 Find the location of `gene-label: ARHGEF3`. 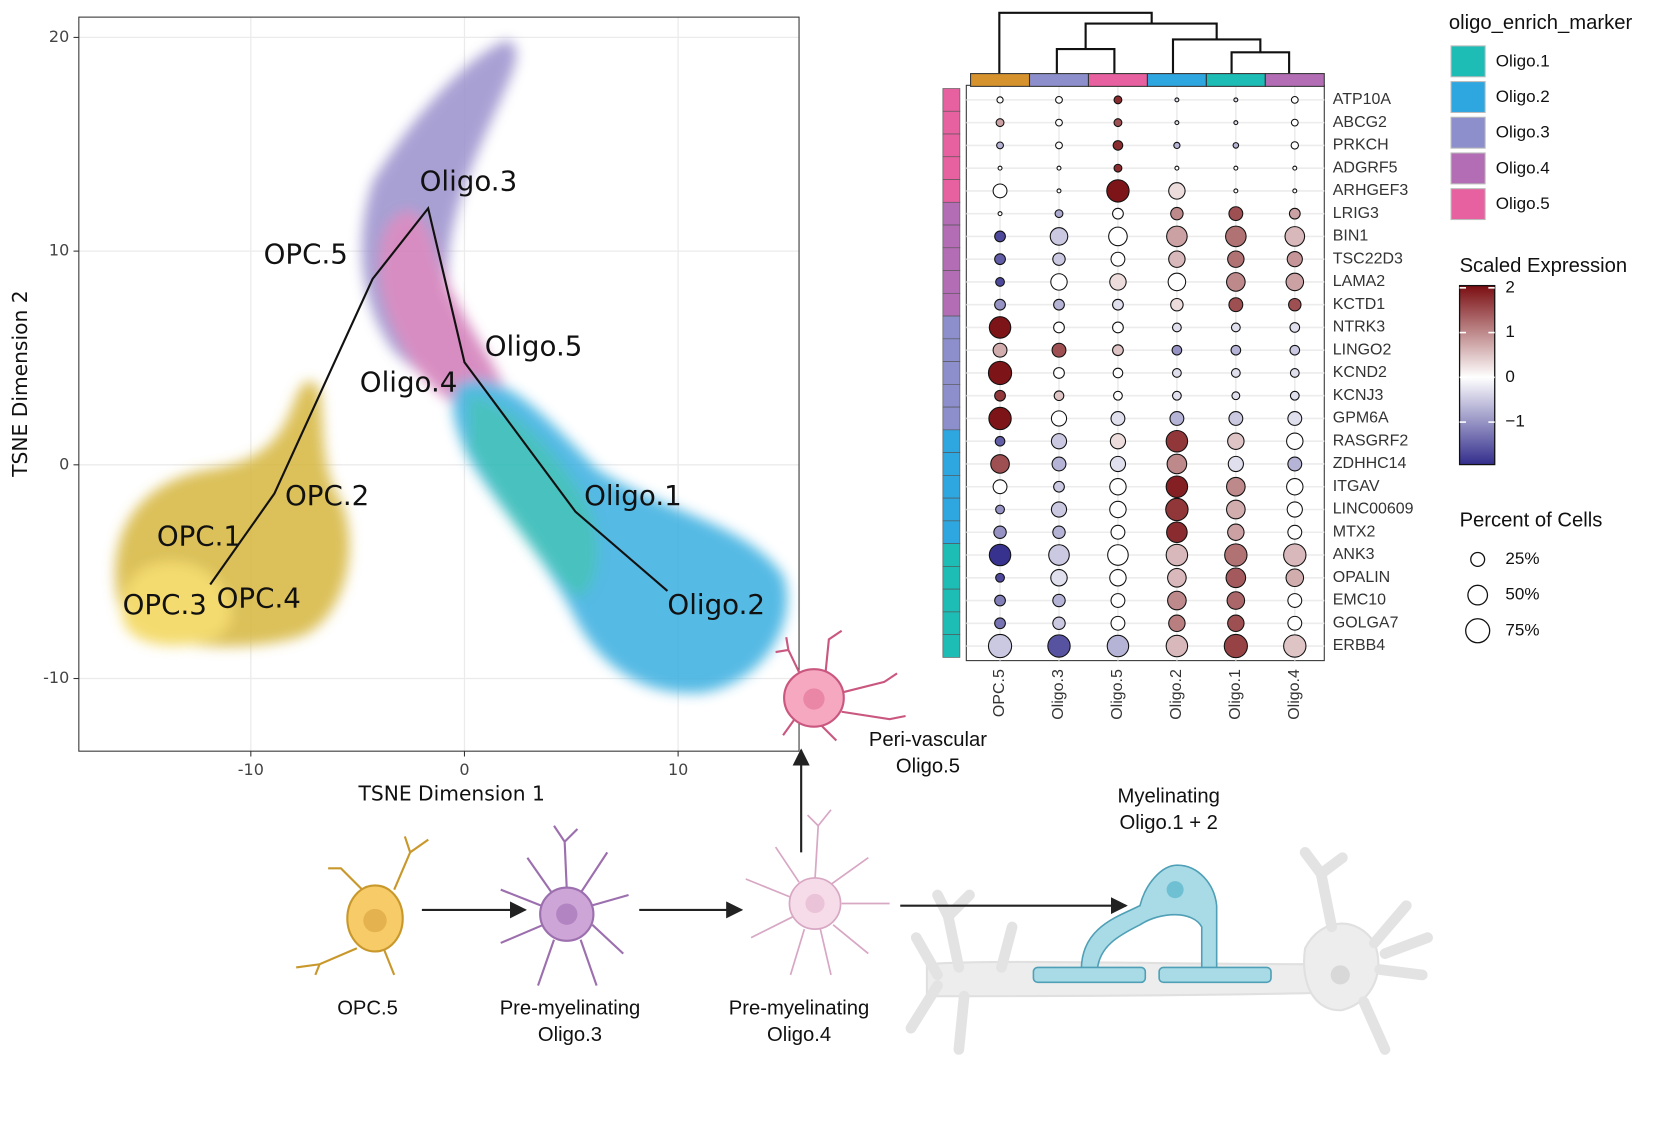

gene-label: ARHGEF3 is located at coordinates (1371, 190).